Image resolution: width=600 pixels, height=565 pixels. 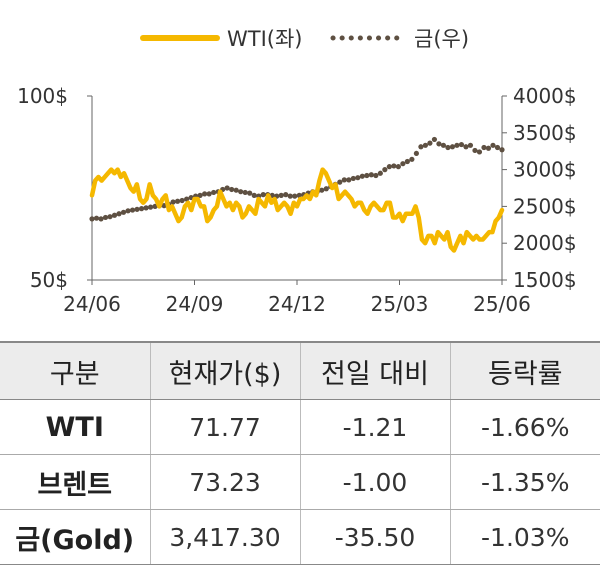 What do you see at coordinates (195, 304) in the screenshot?
I see `x-axis-tick-label: 24/09` at bounding box center [195, 304].